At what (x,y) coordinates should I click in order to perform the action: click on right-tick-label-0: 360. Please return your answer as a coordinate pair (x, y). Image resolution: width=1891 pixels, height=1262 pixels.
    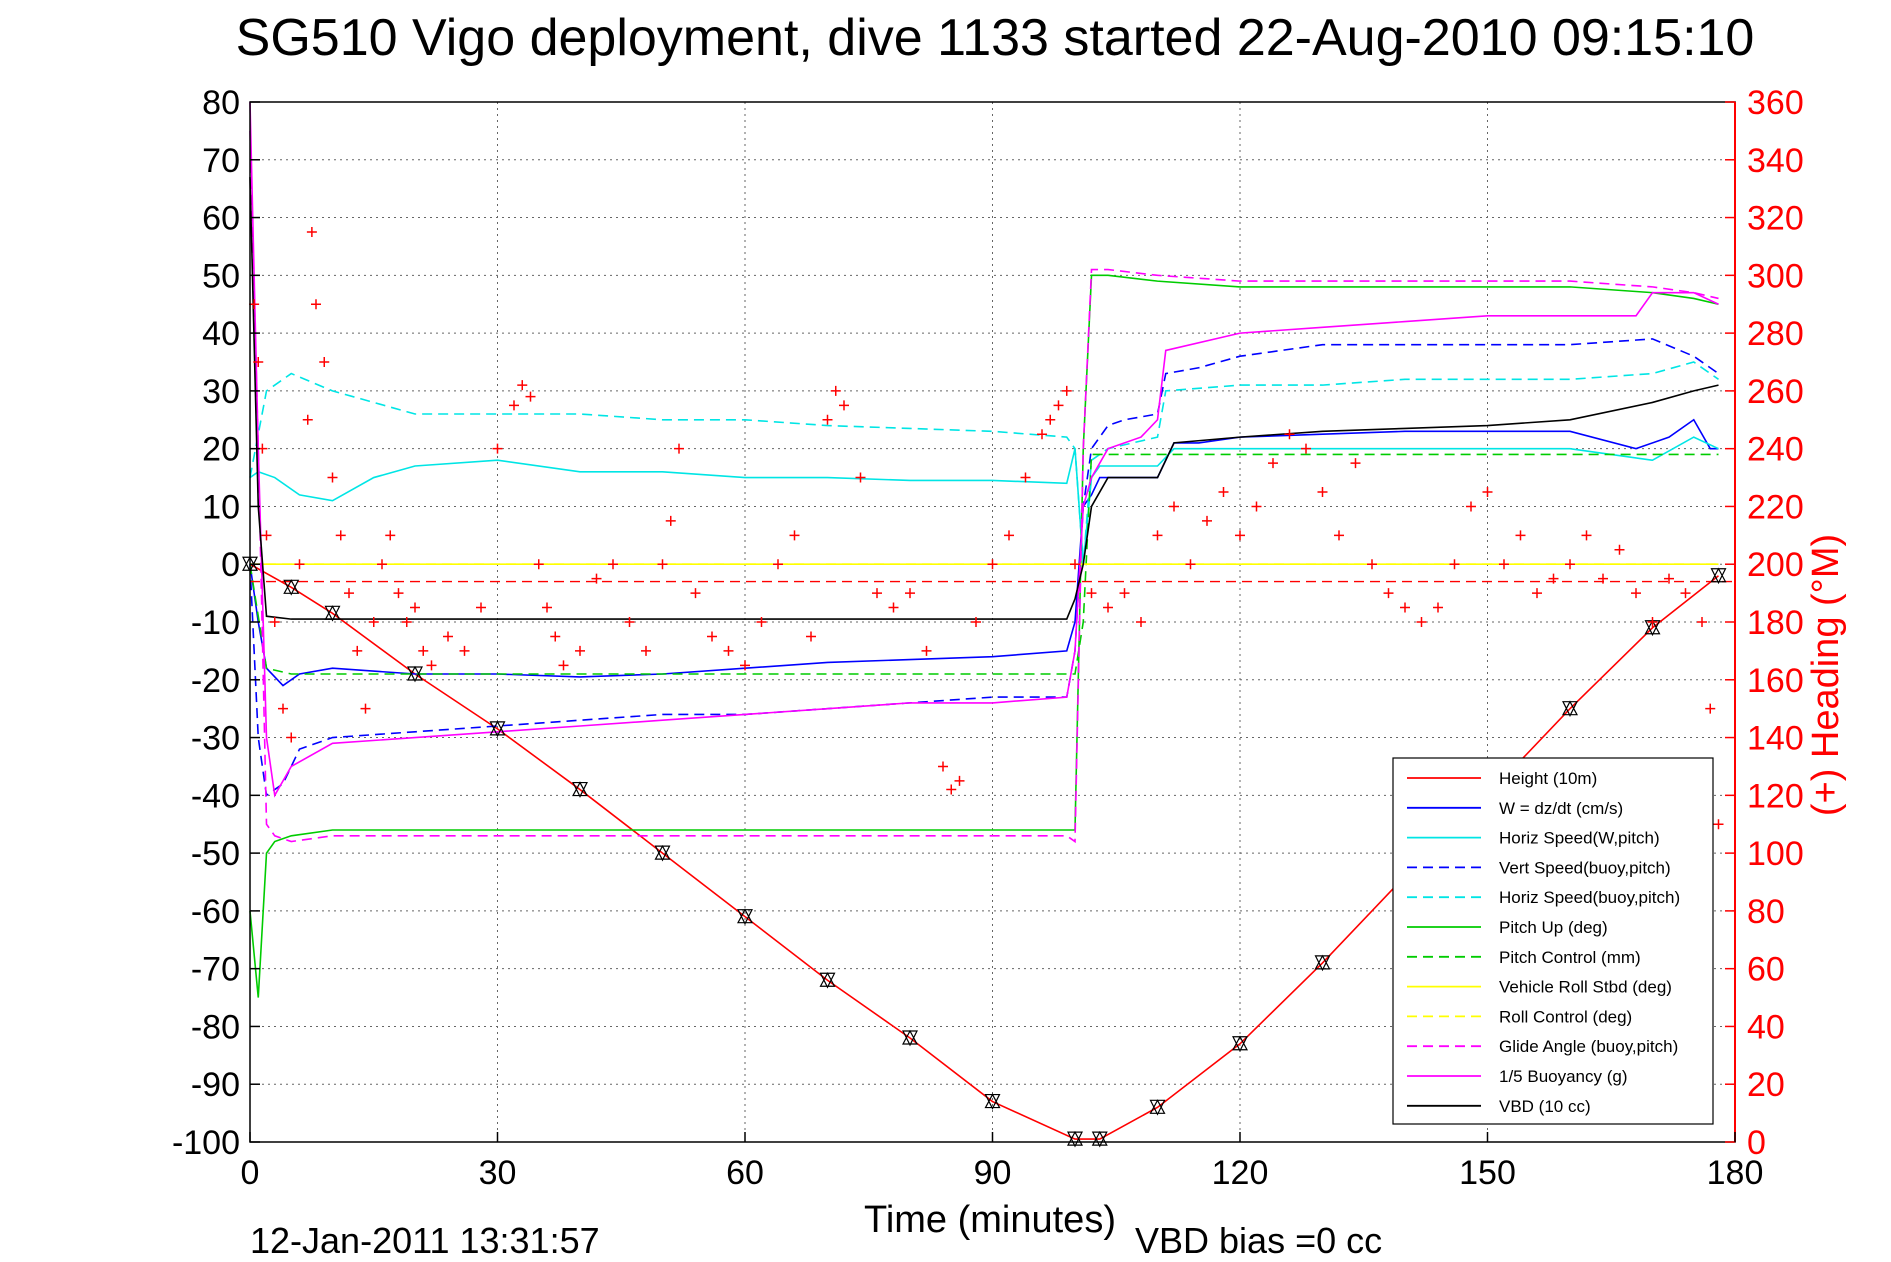
    Looking at the image, I should click on (1775, 103).